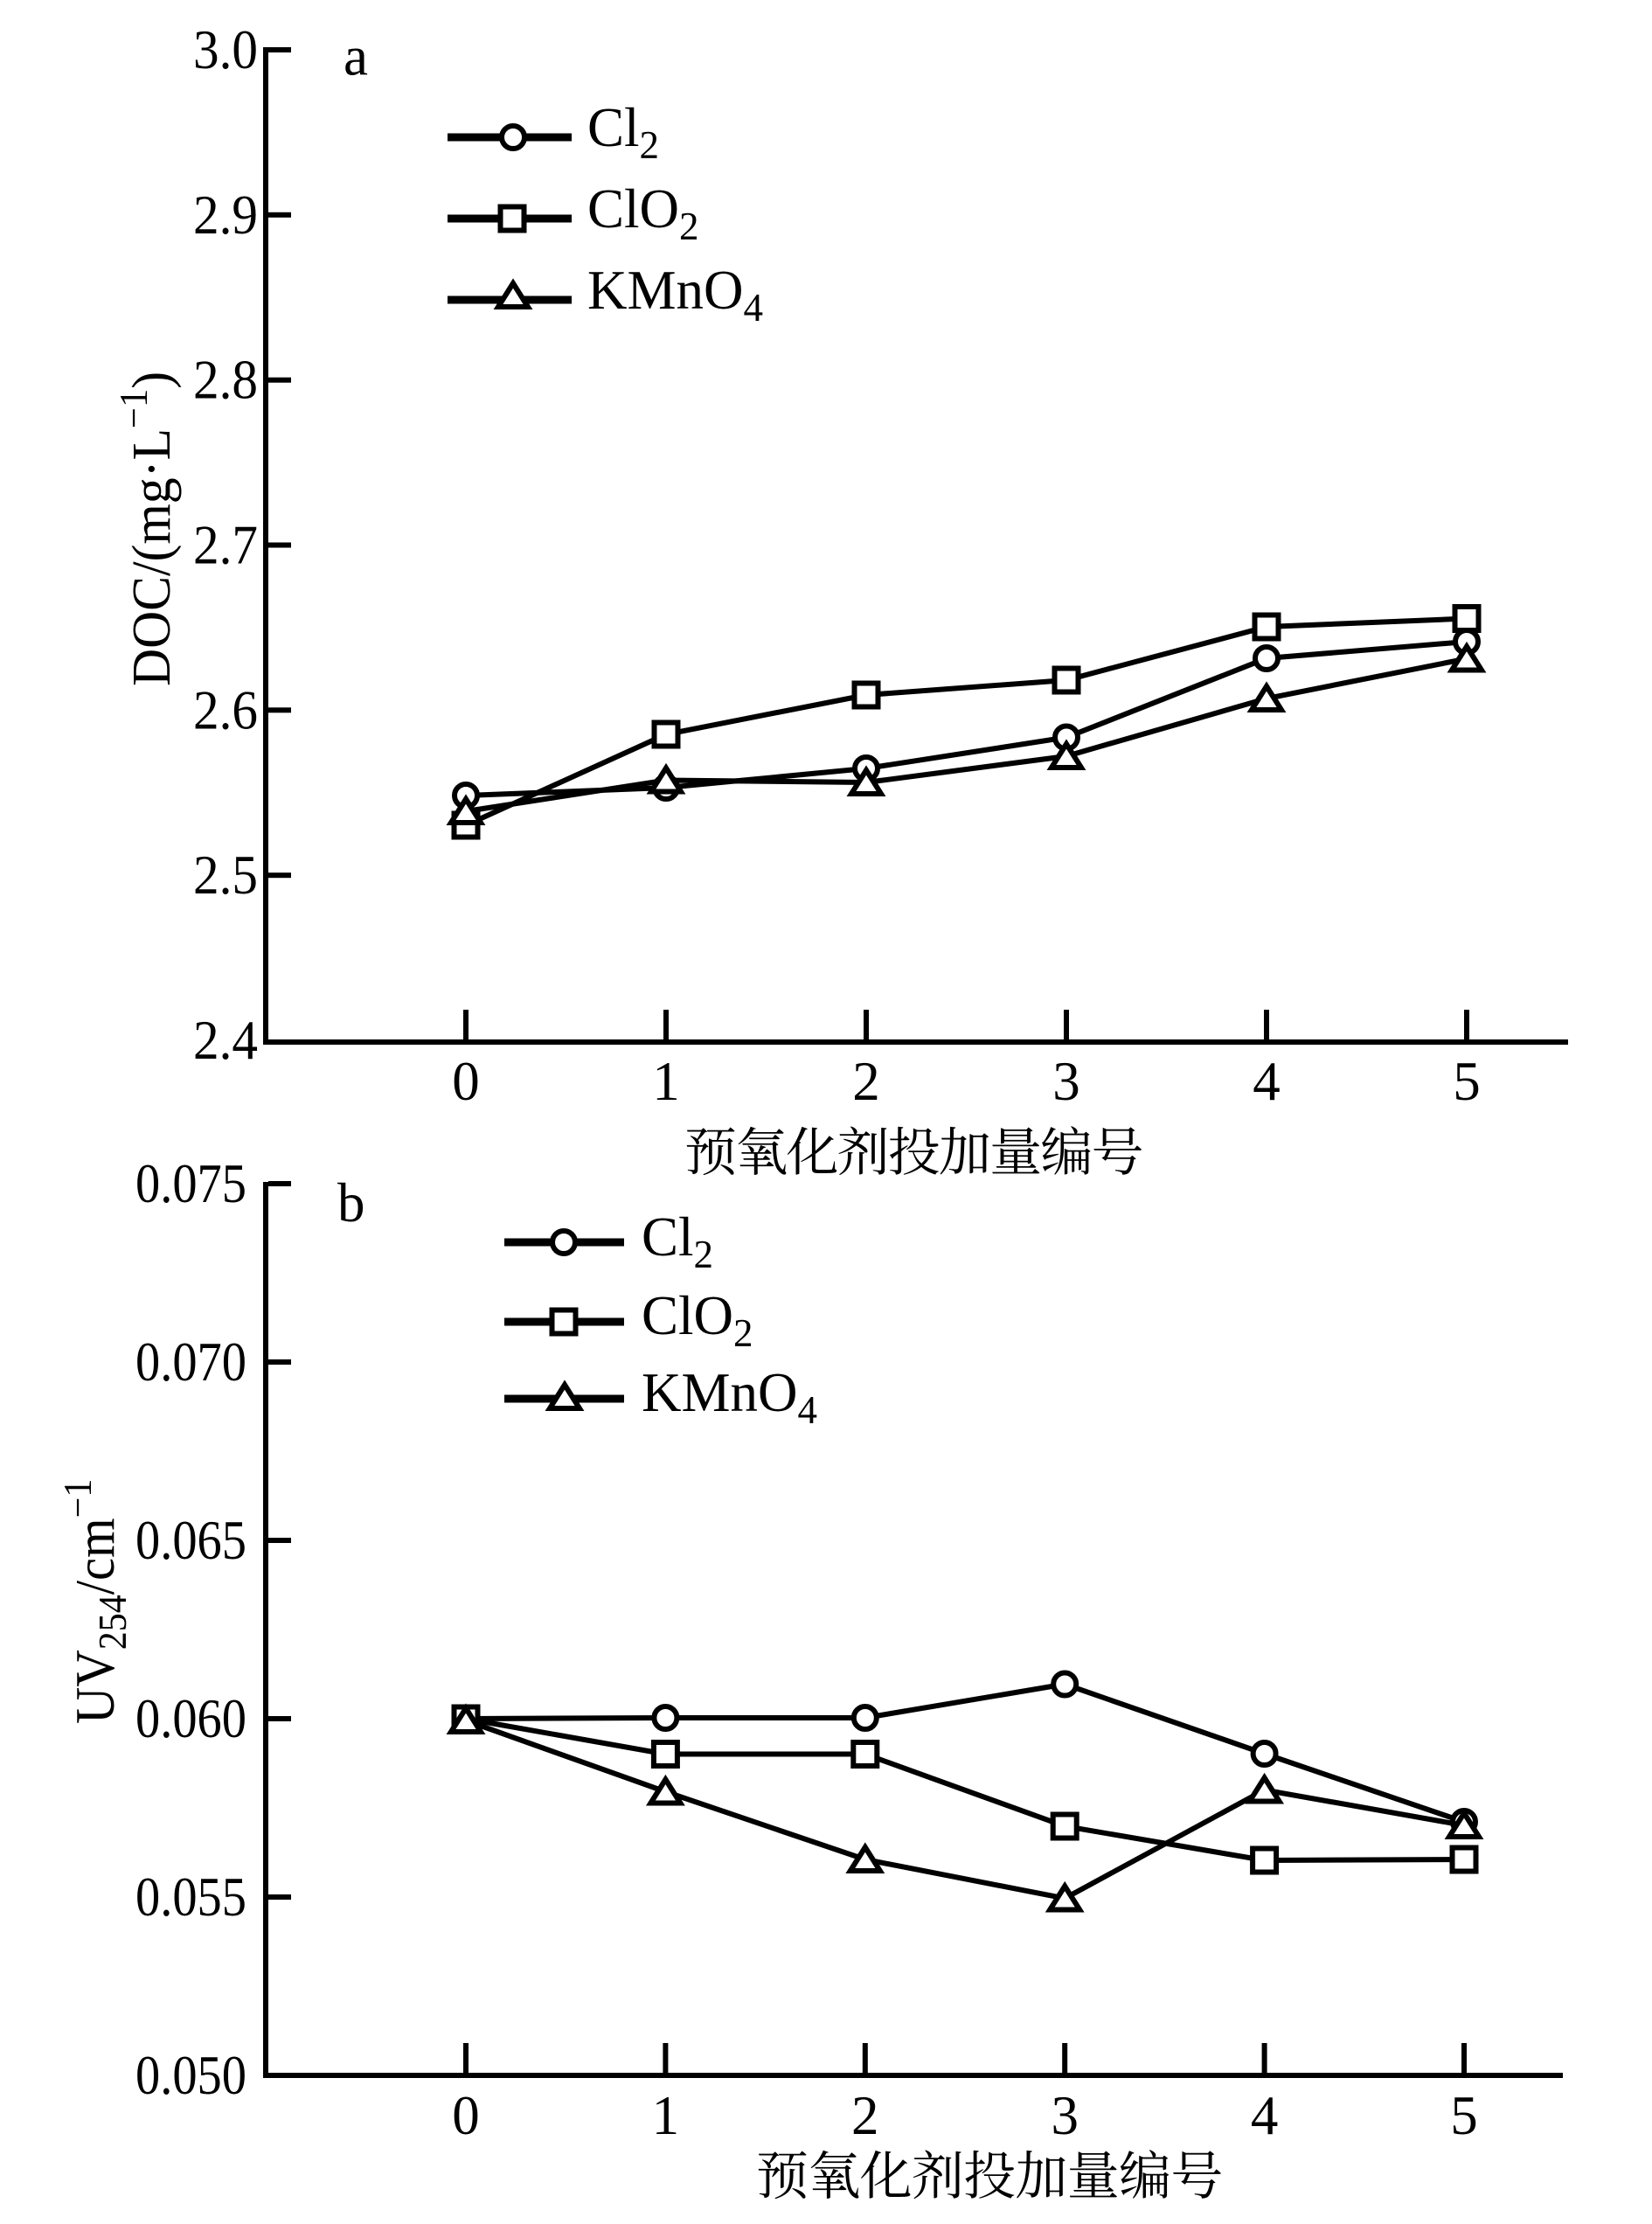 The height and width of the screenshot is (2224, 1652). Describe the element at coordinates (226, 49) in the screenshot. I see `svg-text: 3.0` at that location.